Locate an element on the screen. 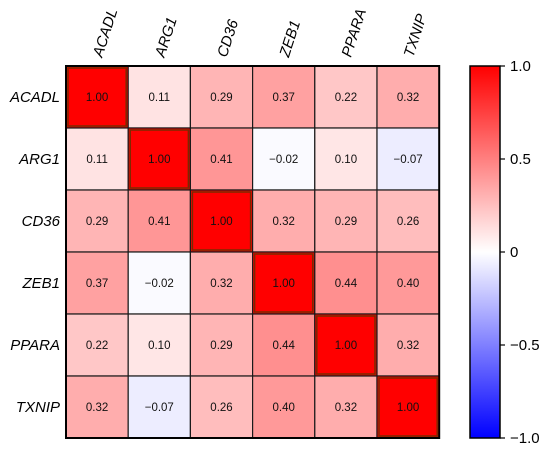 This screenshot has height=452, width=550. heatmap-cell-ppara-cd36 is located at coordinates (221, 345).